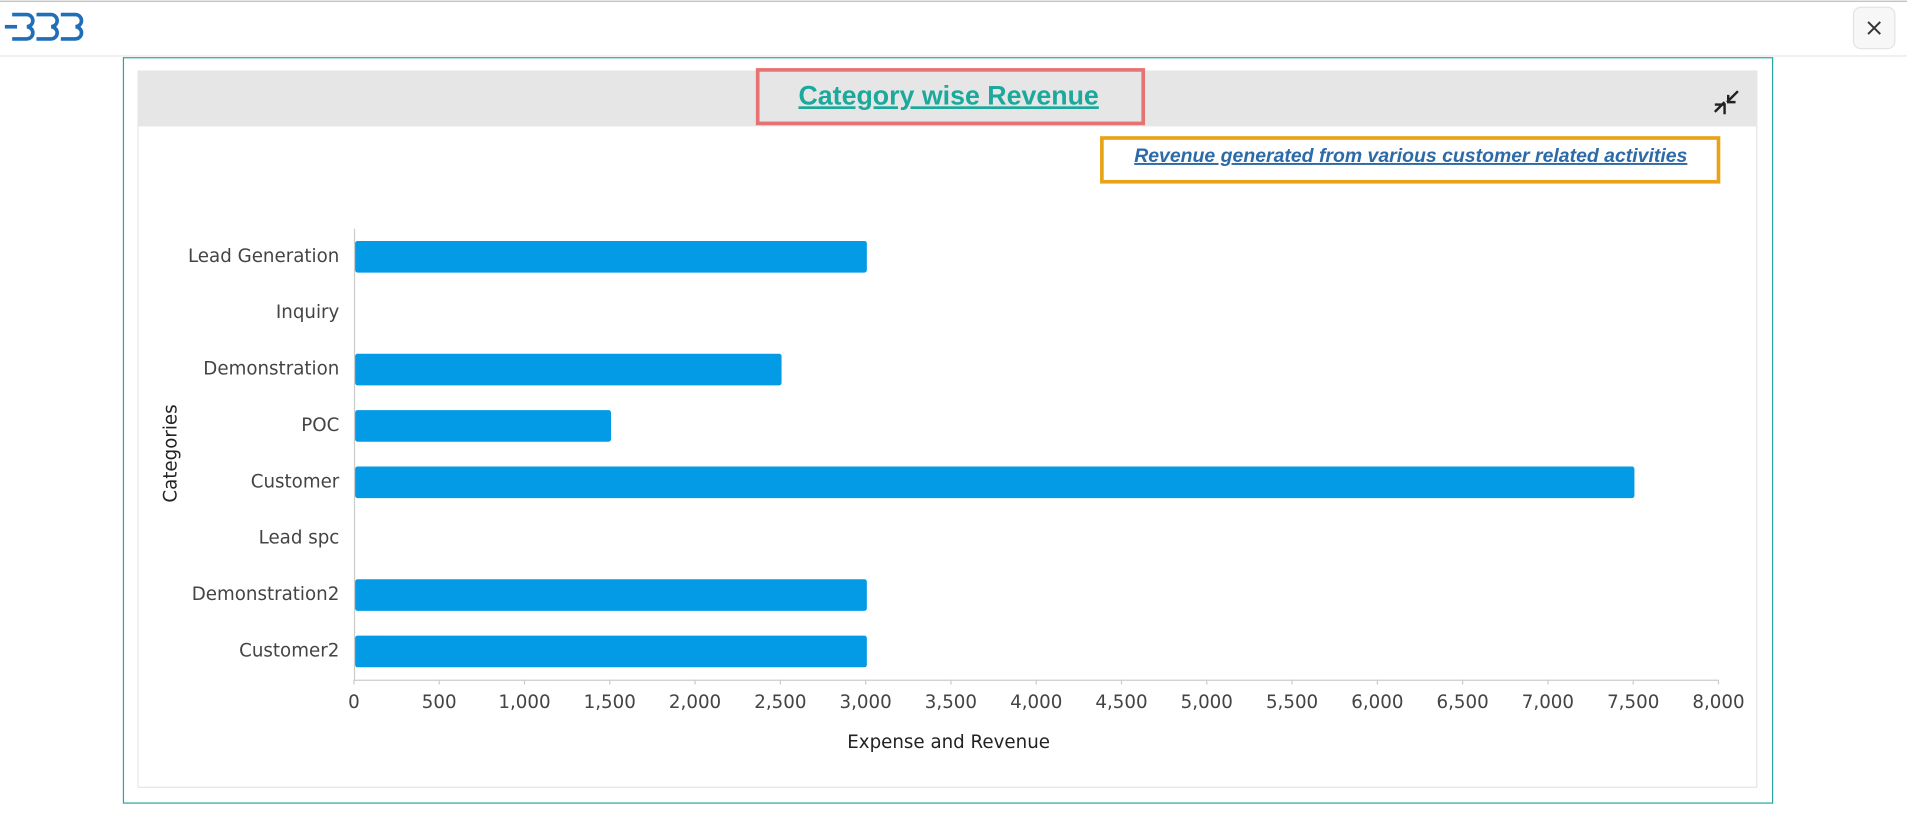 This screenshot has height=828, width=1907. I want to click on y-tick-label: POC, so click(320, 425).